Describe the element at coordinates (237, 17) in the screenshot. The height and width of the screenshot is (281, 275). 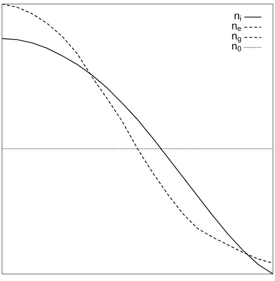
I see `legend-label: n$_{i}$` at that location.